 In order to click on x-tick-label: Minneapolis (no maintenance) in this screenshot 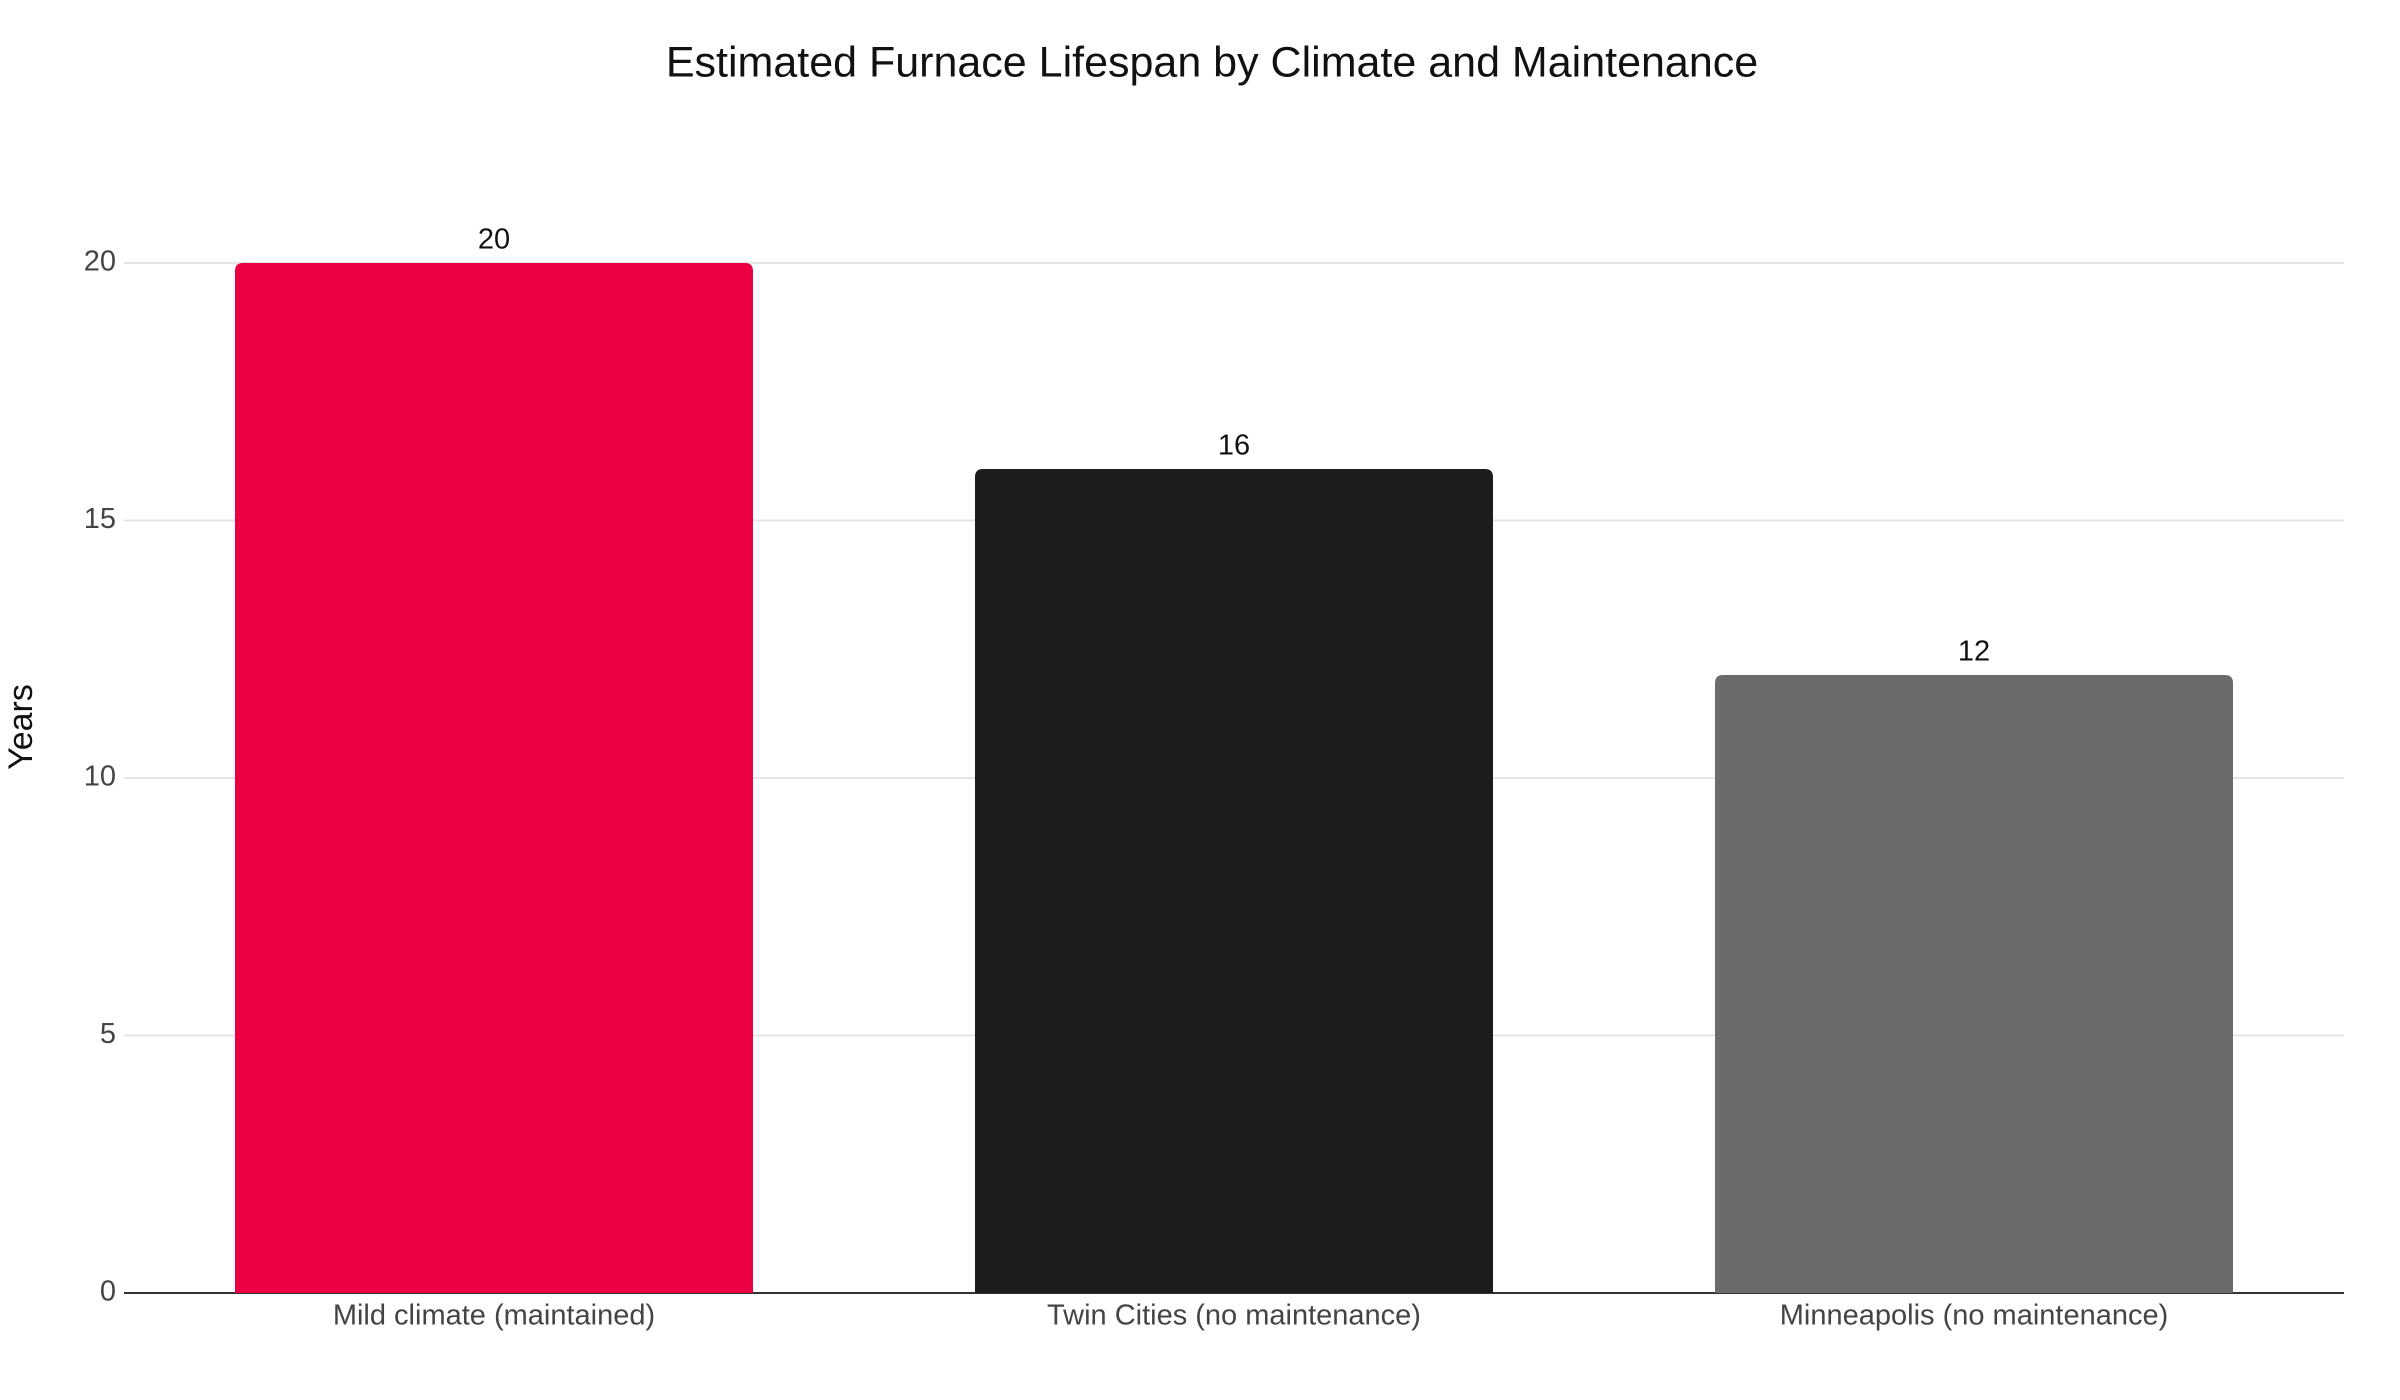, I will do `click(1974, 1316)`.